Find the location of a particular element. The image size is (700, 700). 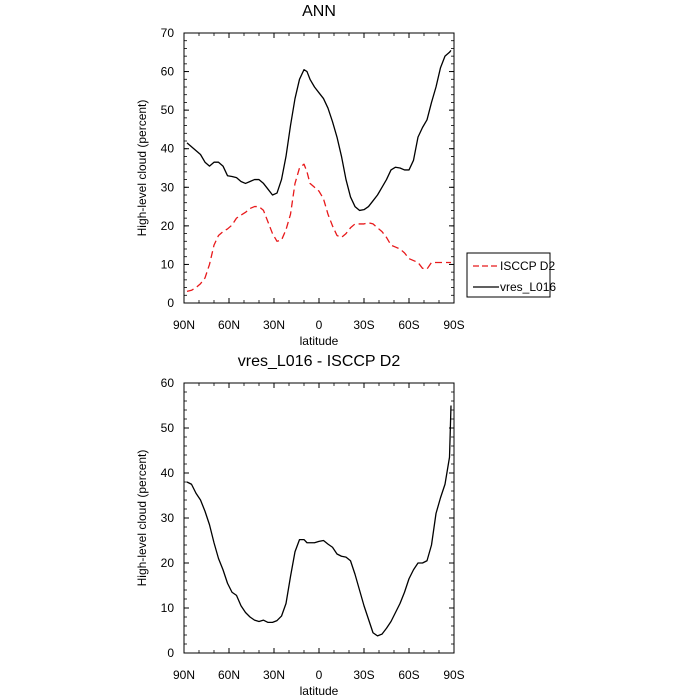

legend: ISCCP D2 vres_L016 is located at coordinates (511, 275).